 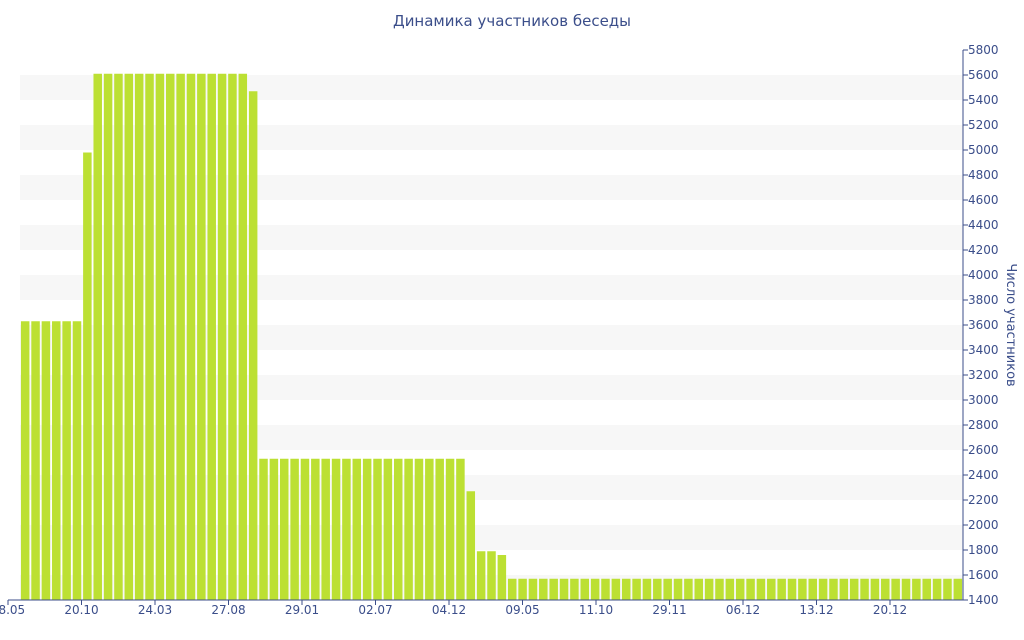 I want to click on y-tick-label: 4400, so click(x=983, y=225).